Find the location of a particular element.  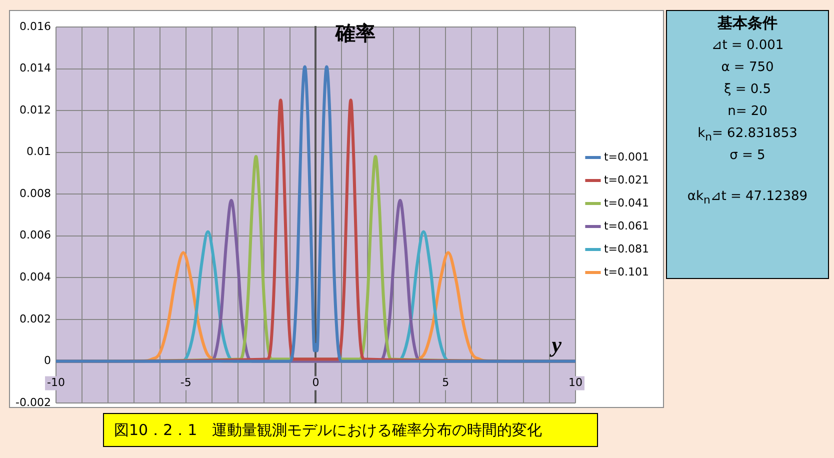

x-tick-label: -5 is located at coordinates (186, 383).